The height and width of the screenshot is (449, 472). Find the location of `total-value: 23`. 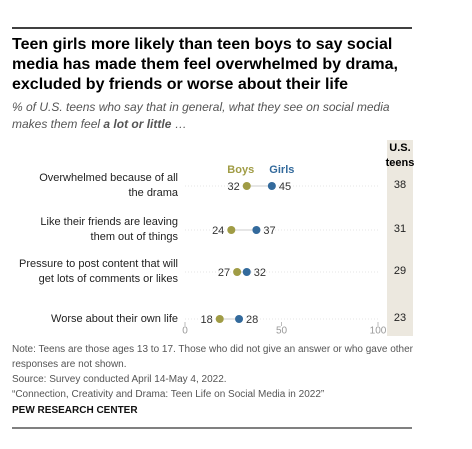

total-value: 23 is located at coordinates (400, 318).